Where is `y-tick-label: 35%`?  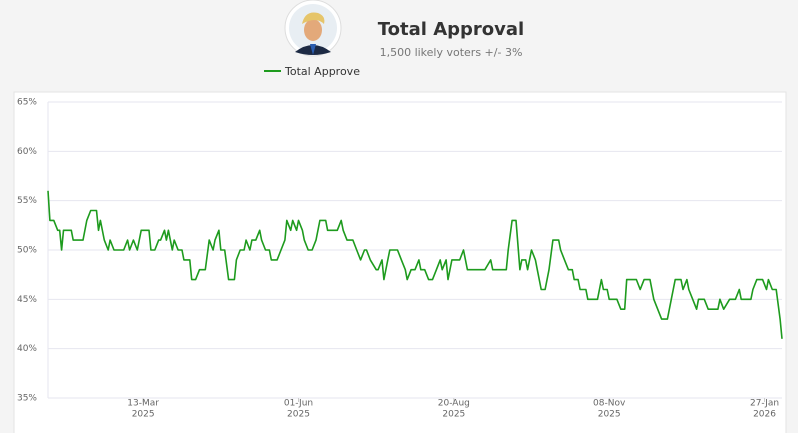 y-tick-label: 35% is located at coordinates (27, 399).